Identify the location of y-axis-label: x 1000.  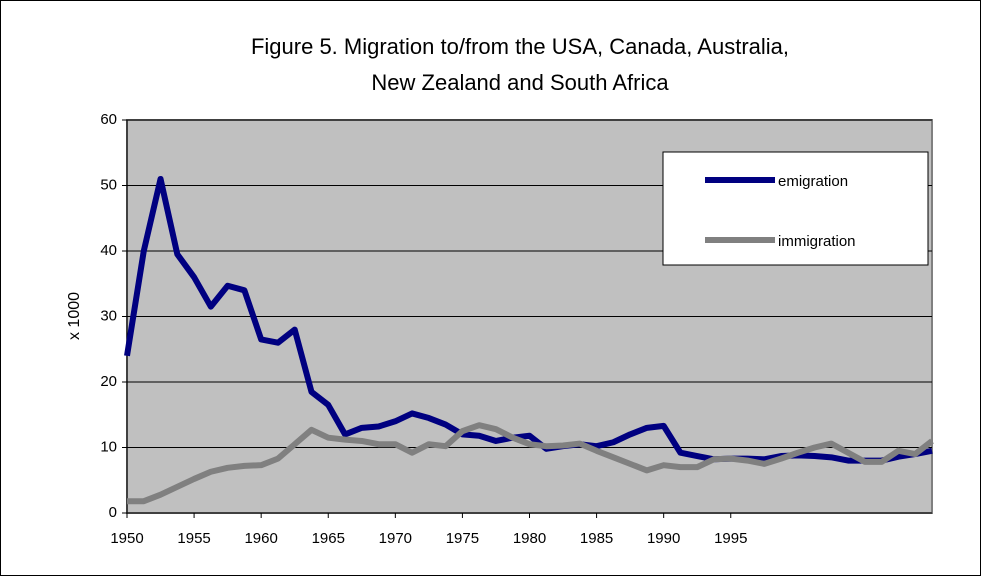
(74, 316).